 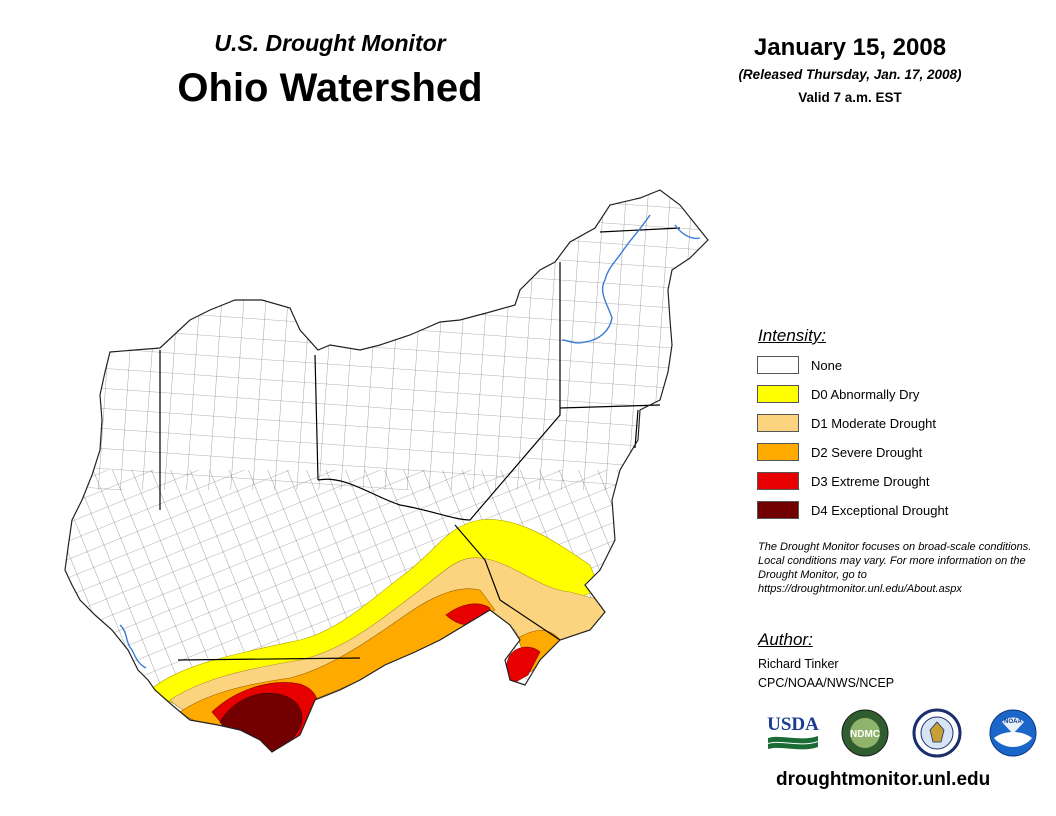 I want to click on legend-item-d2: D2 Severe Drought, so click(x=839, y=452).